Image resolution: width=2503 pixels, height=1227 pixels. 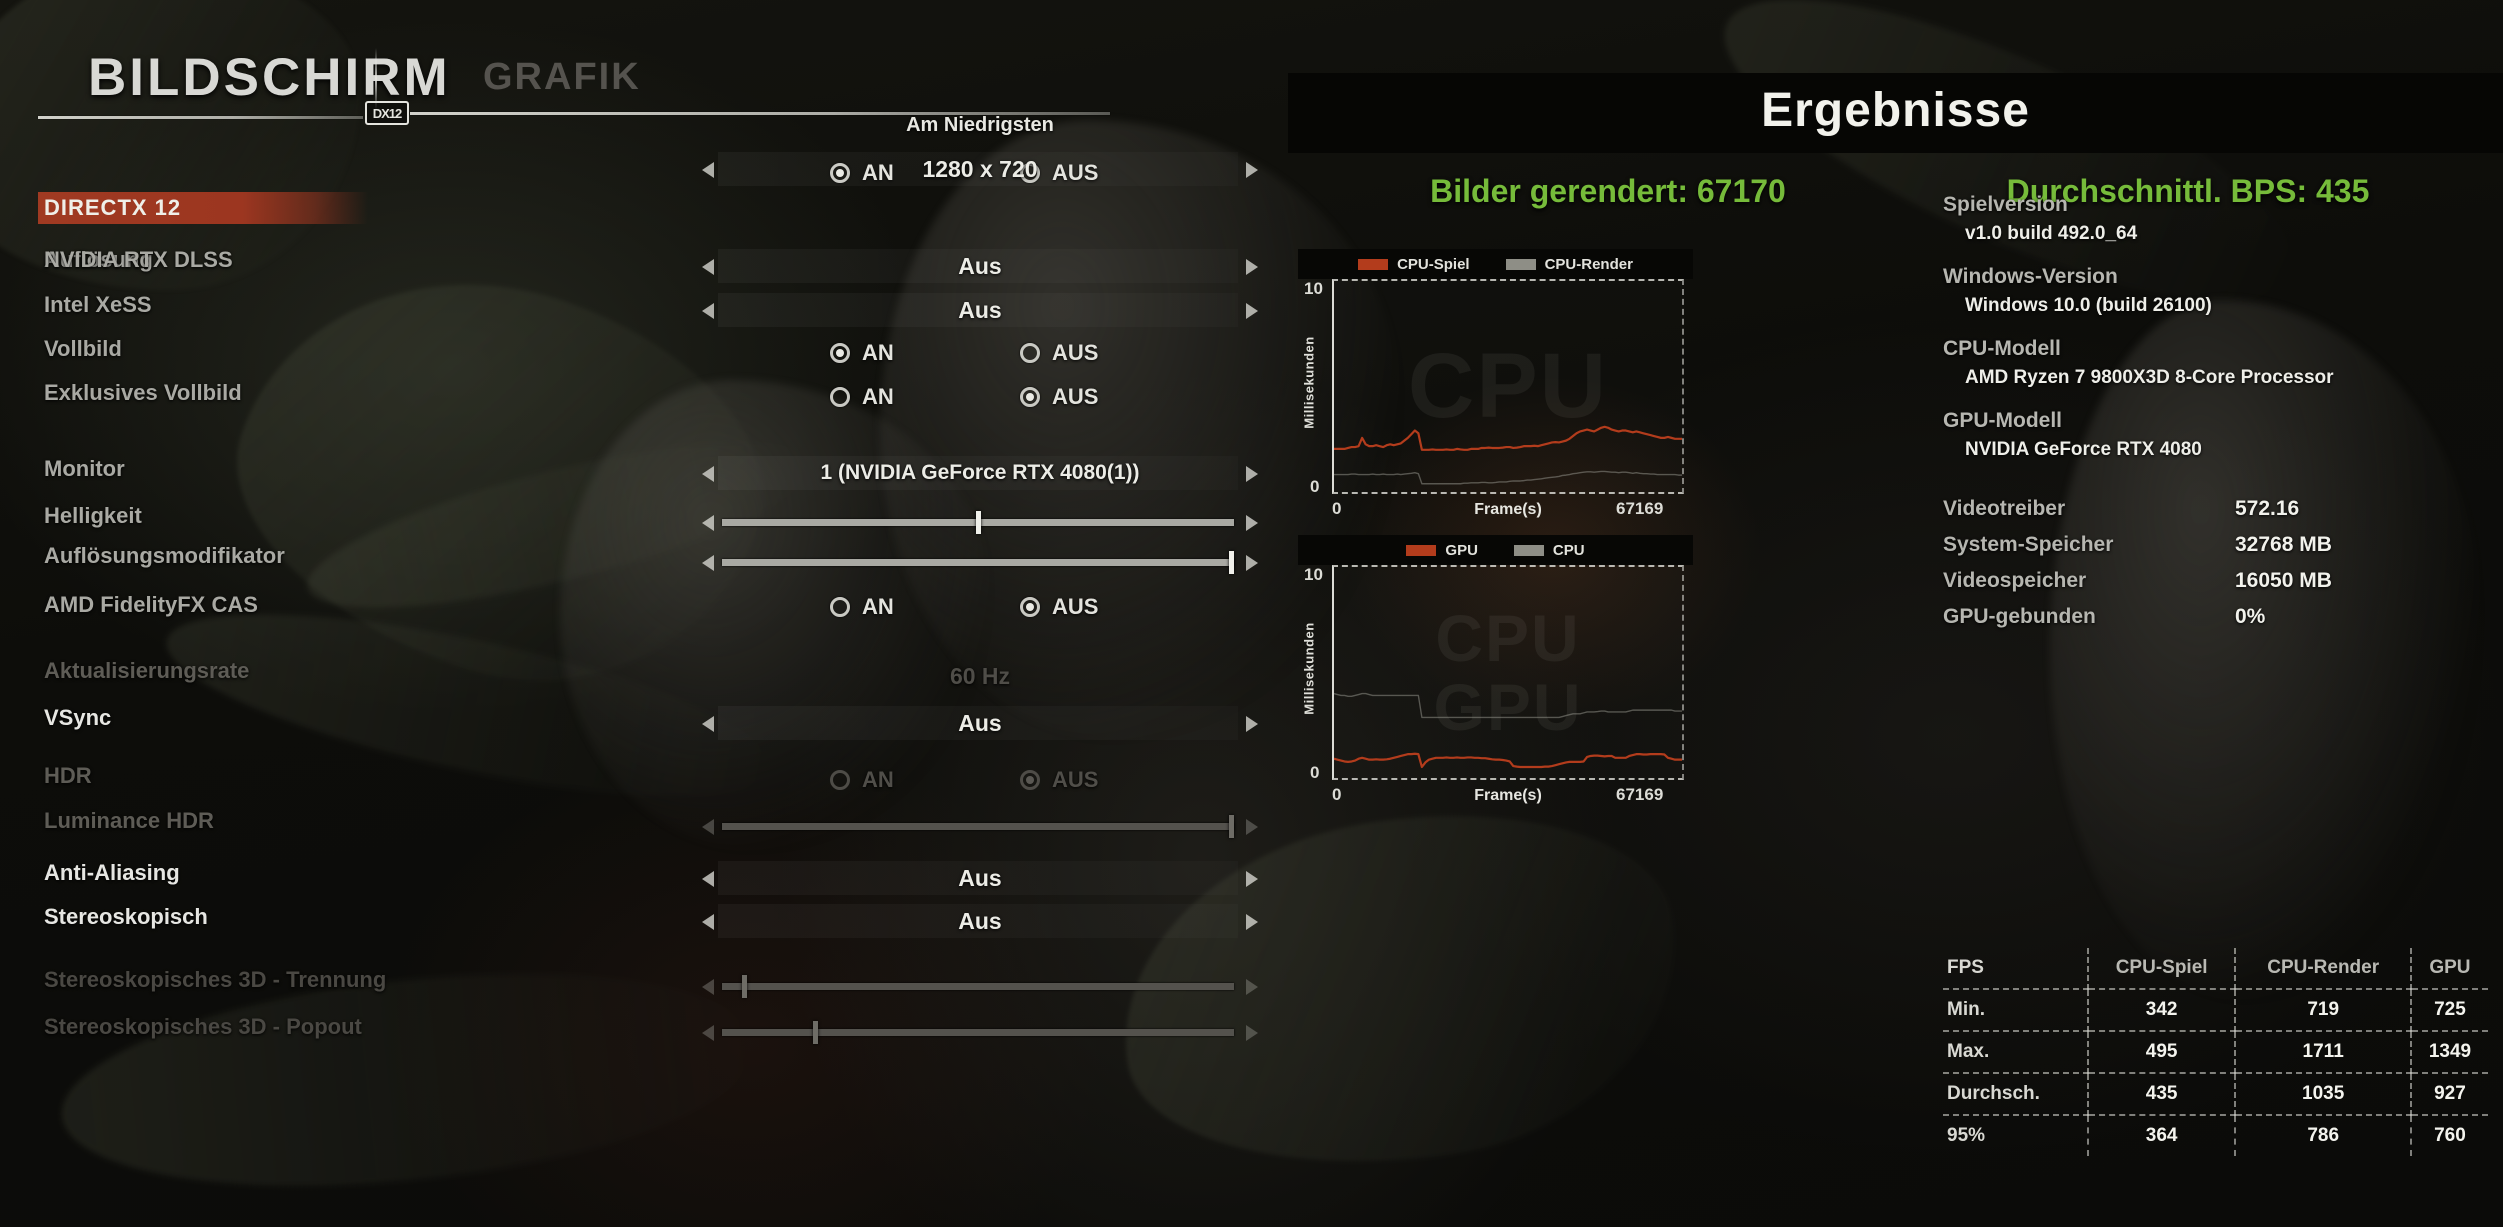 What do you see at coordinates (862, 173) in the screenshot?
I see `preset-radio-an: AN` at bounding box center [862, 173].